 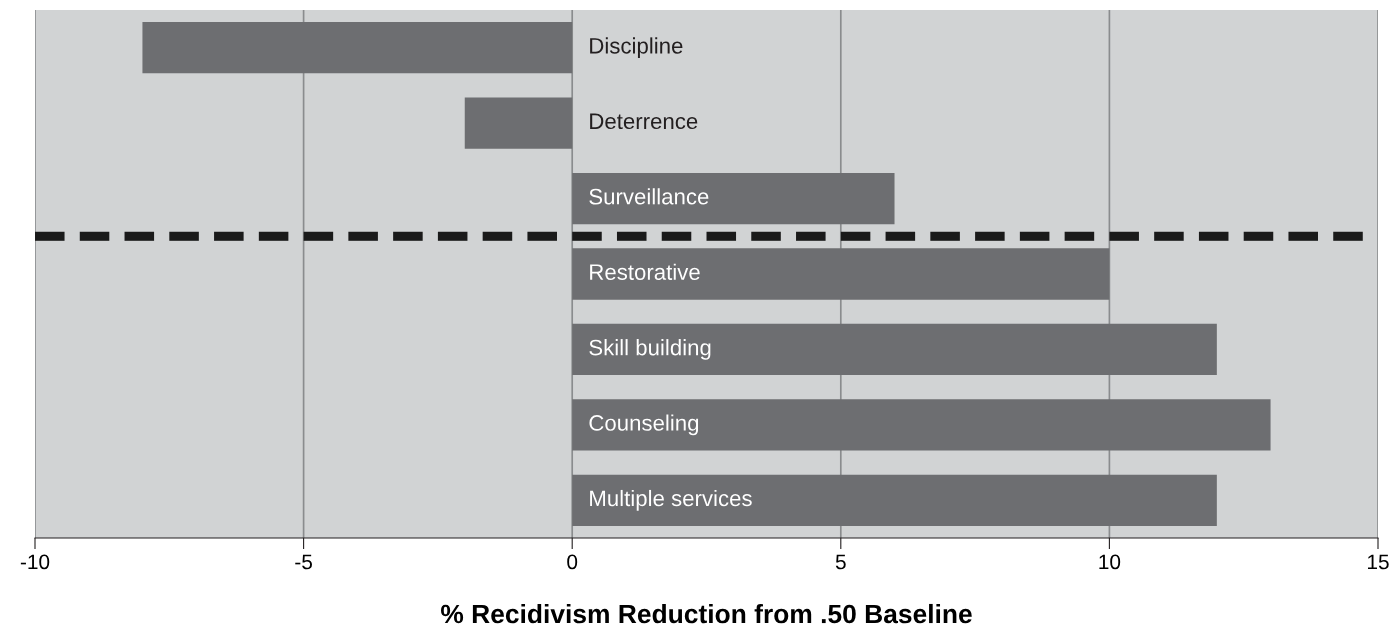 What do you see at coordinates (303, 562) in the screenshot?
I see `x-tick-label: -5` at bounding box center [303, 562].